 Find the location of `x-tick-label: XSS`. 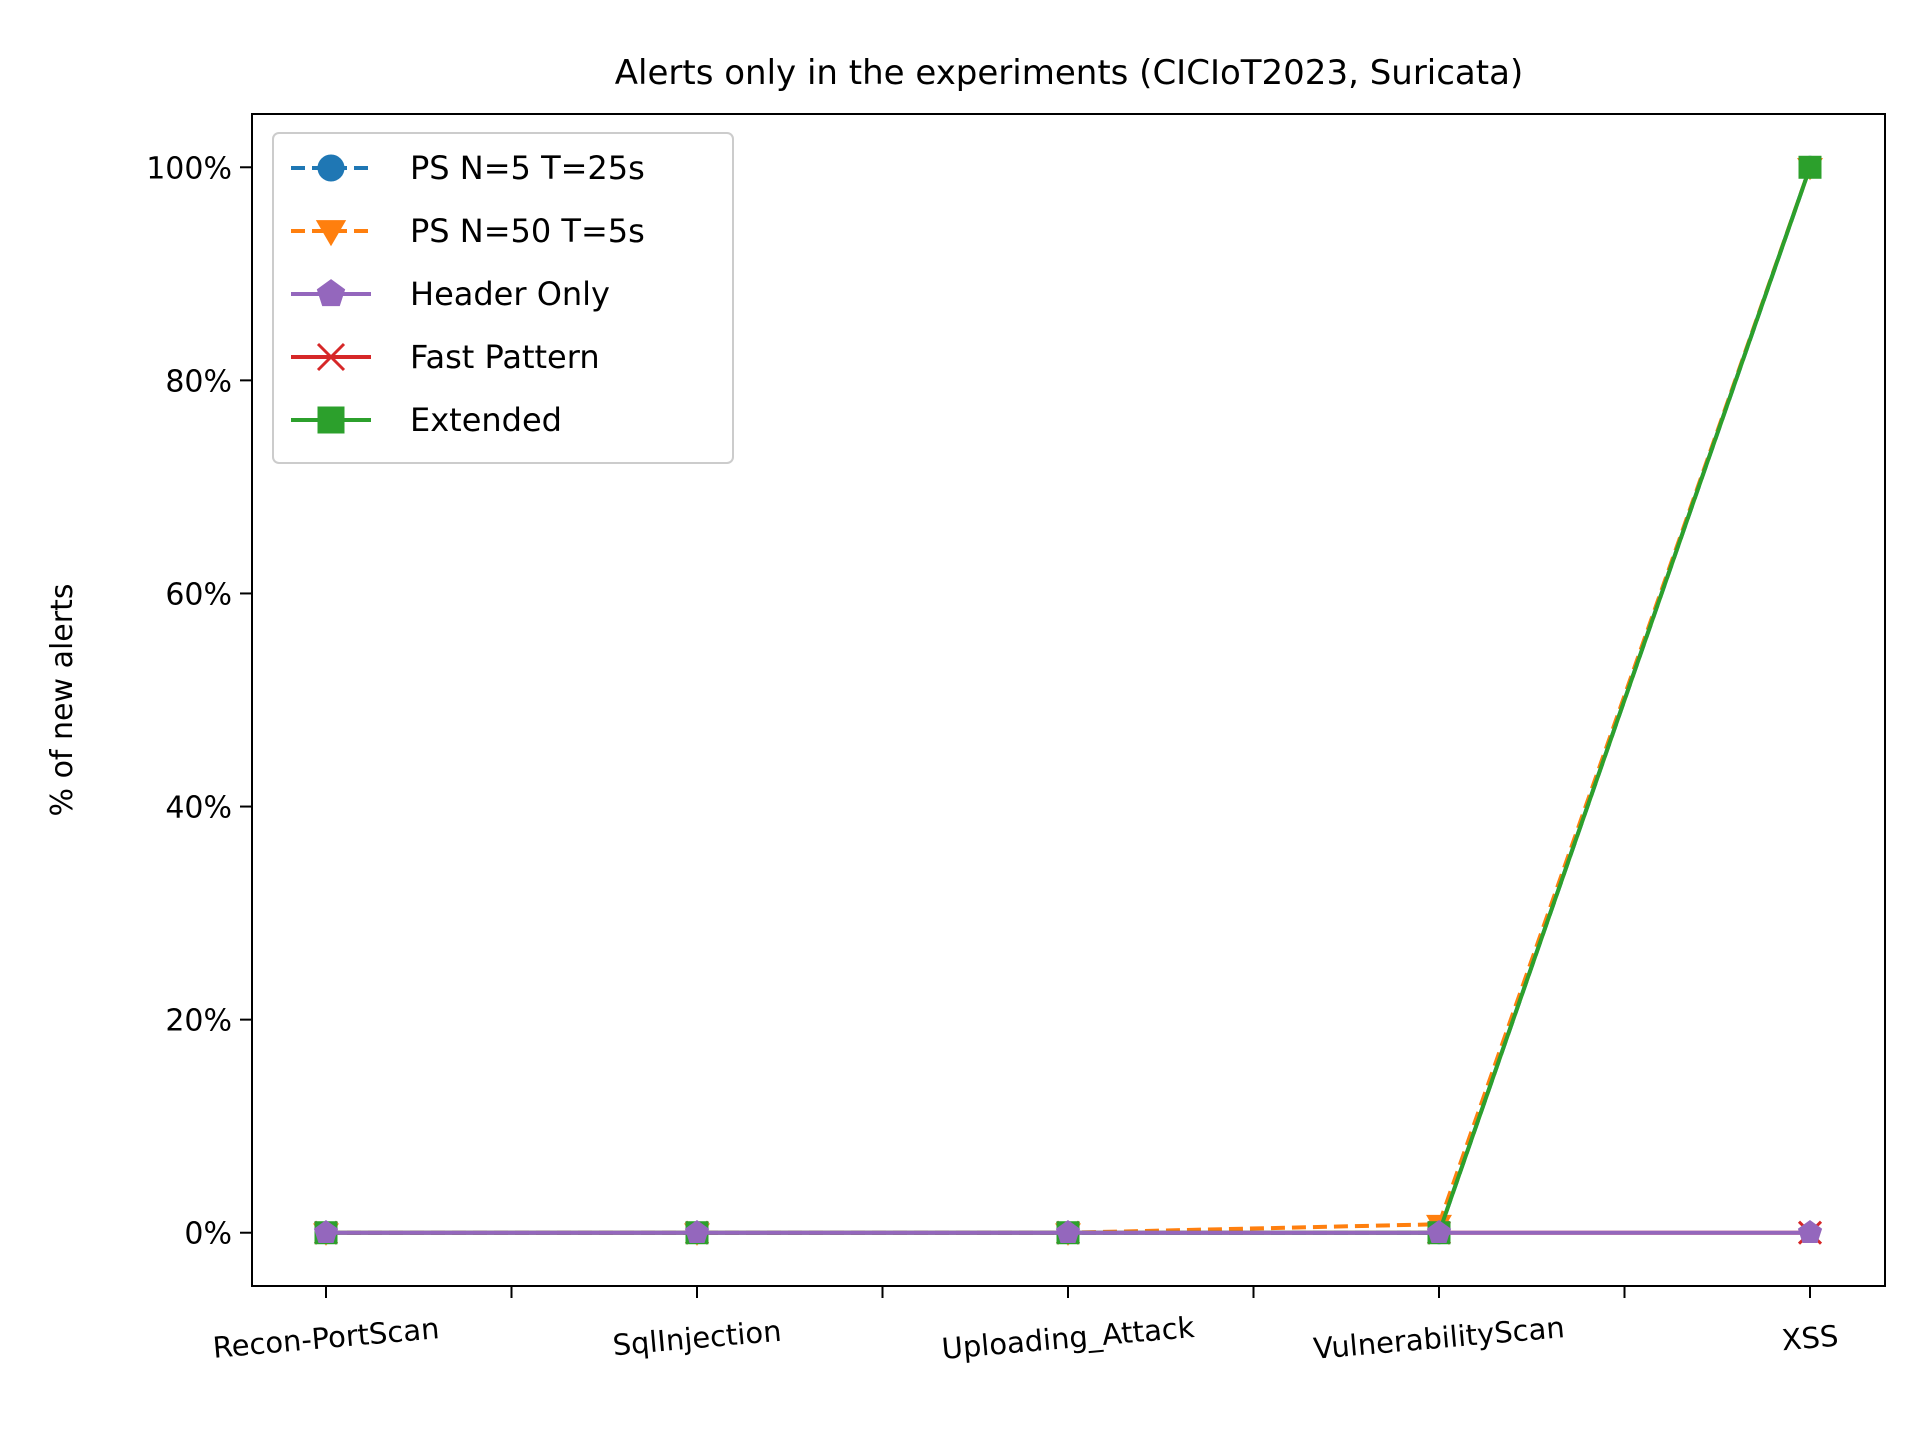

x-tick-label: XSS is located at coordinates (1809, 1338).